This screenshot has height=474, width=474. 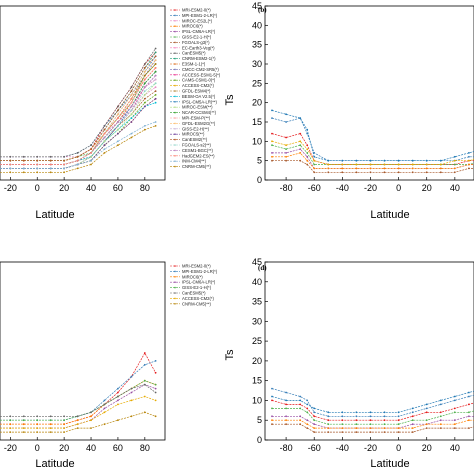 I want to click on y-tick-label: 5, so click(x=259, y=420).